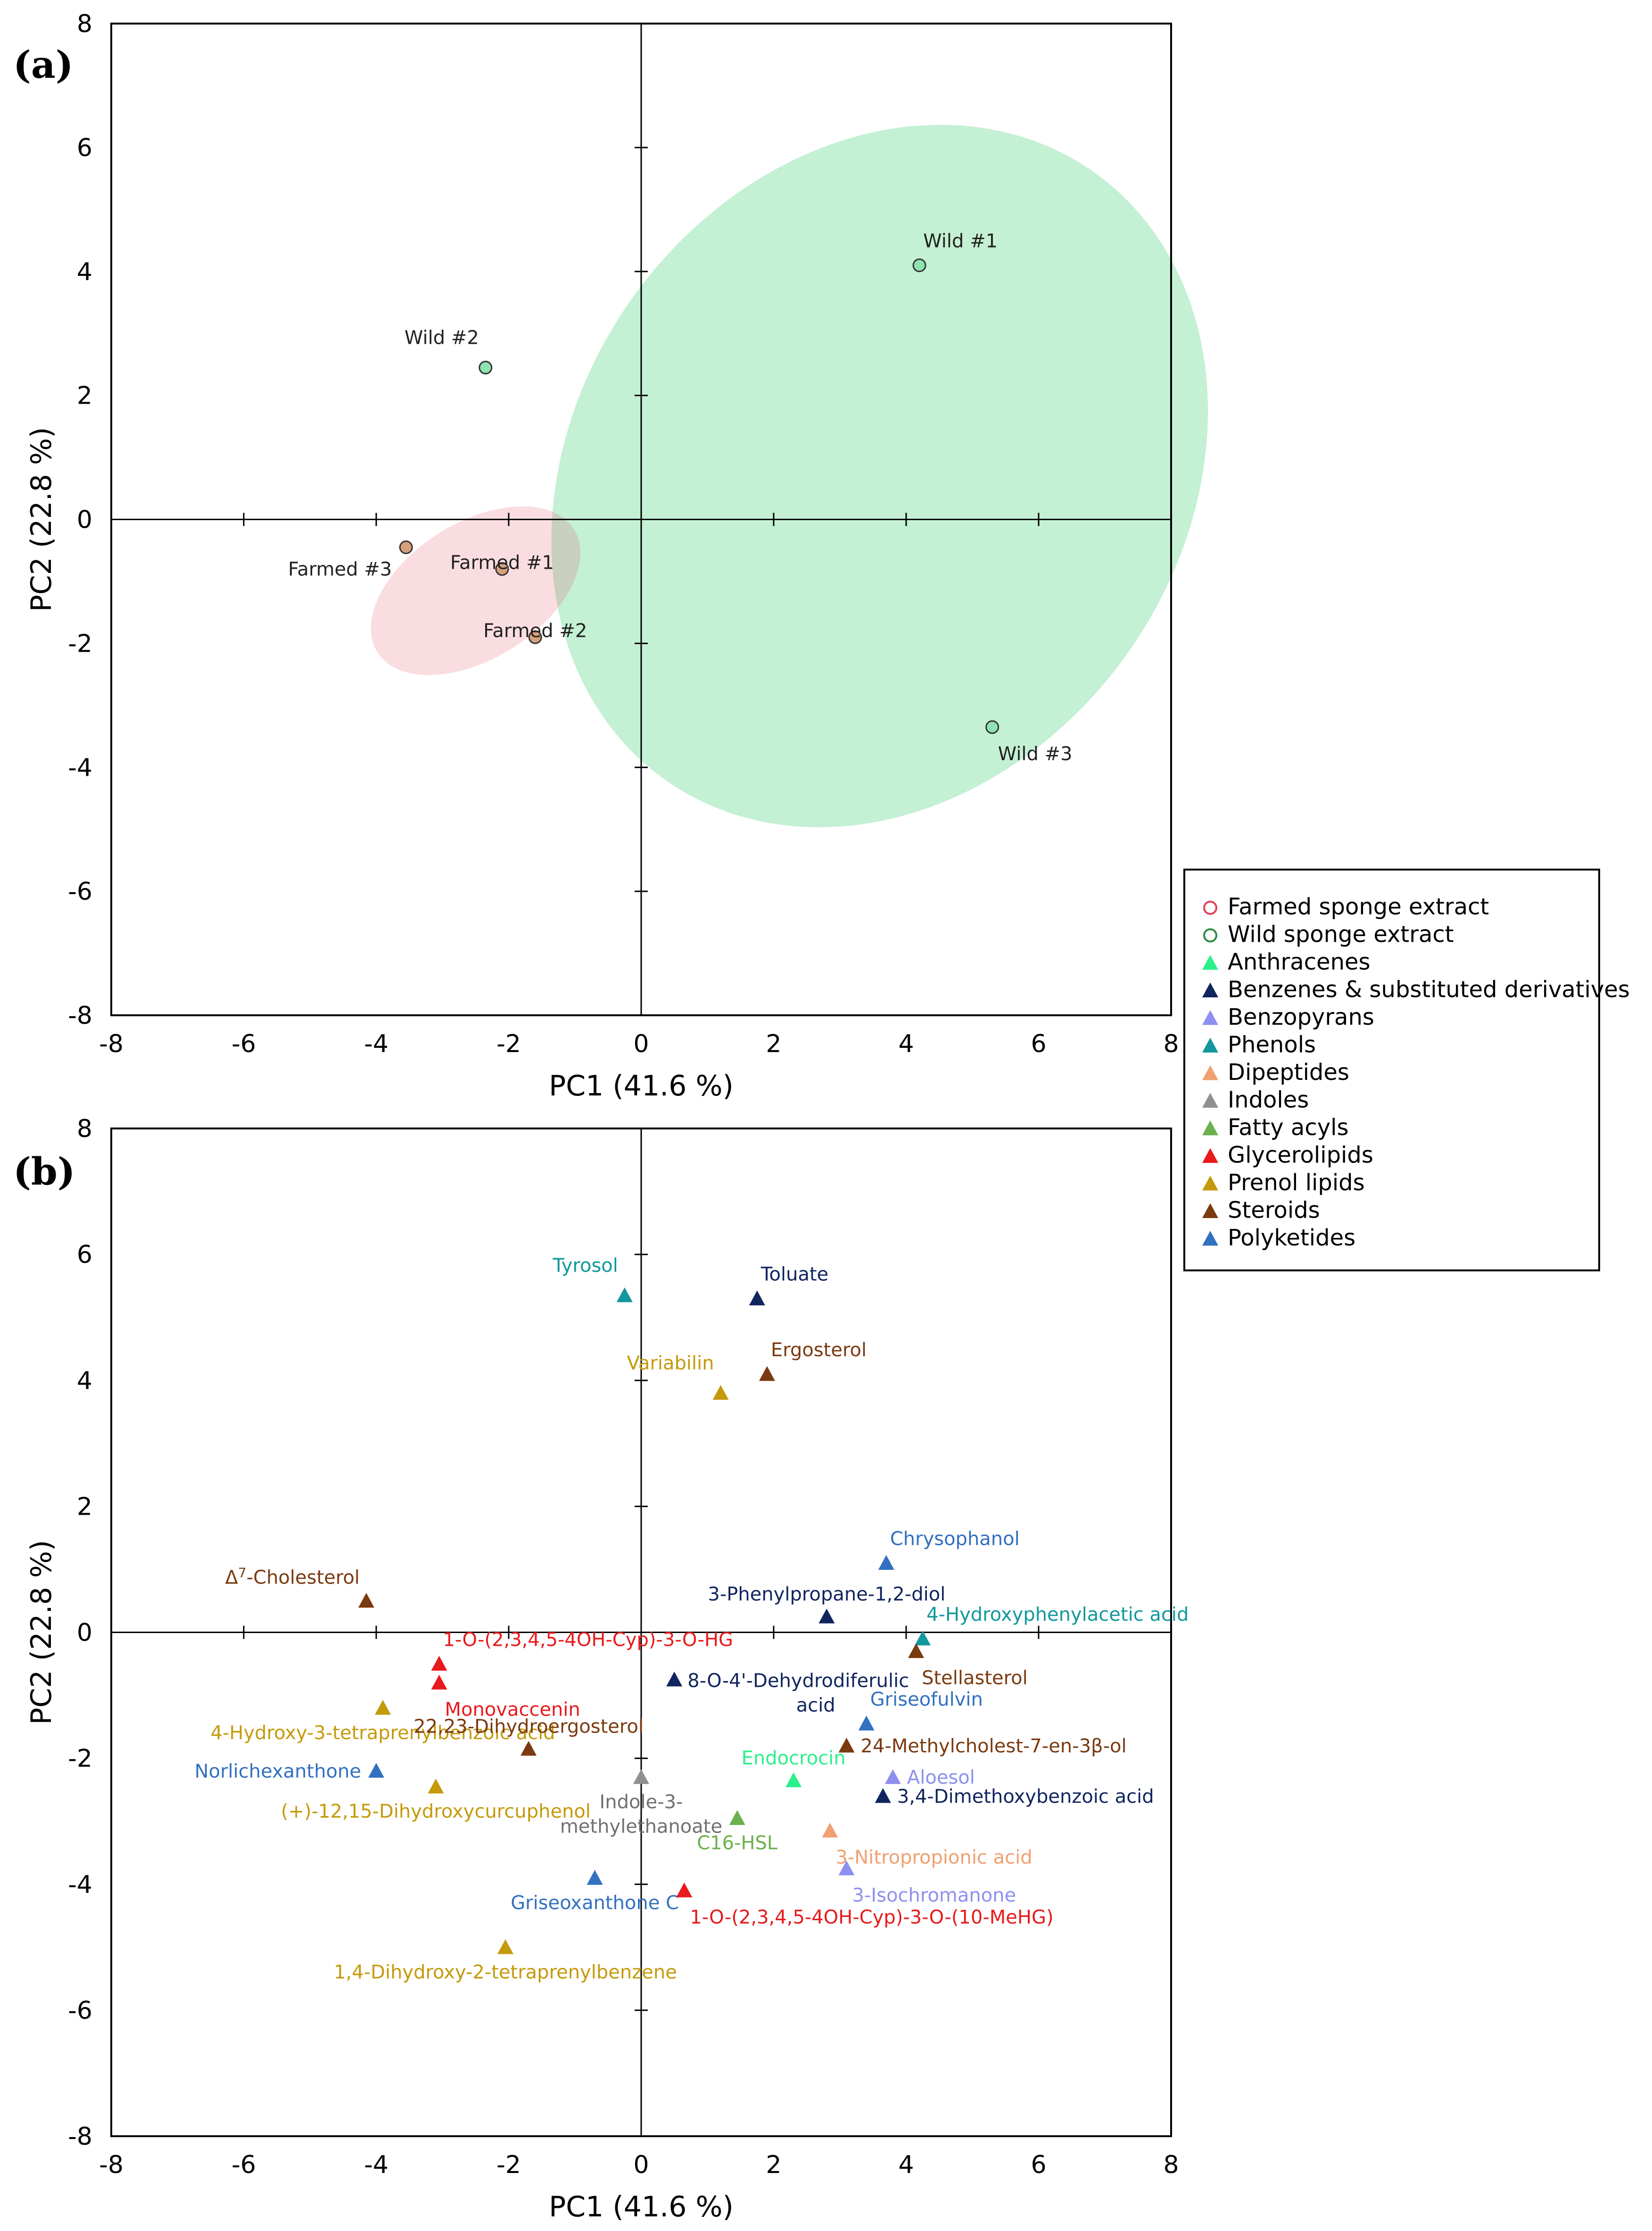 The height and width of the screenshot is (2231, 1652). Describe the element at coordinates (916, 1651) in the screenshot. I see `stellasterol-point` at that location.